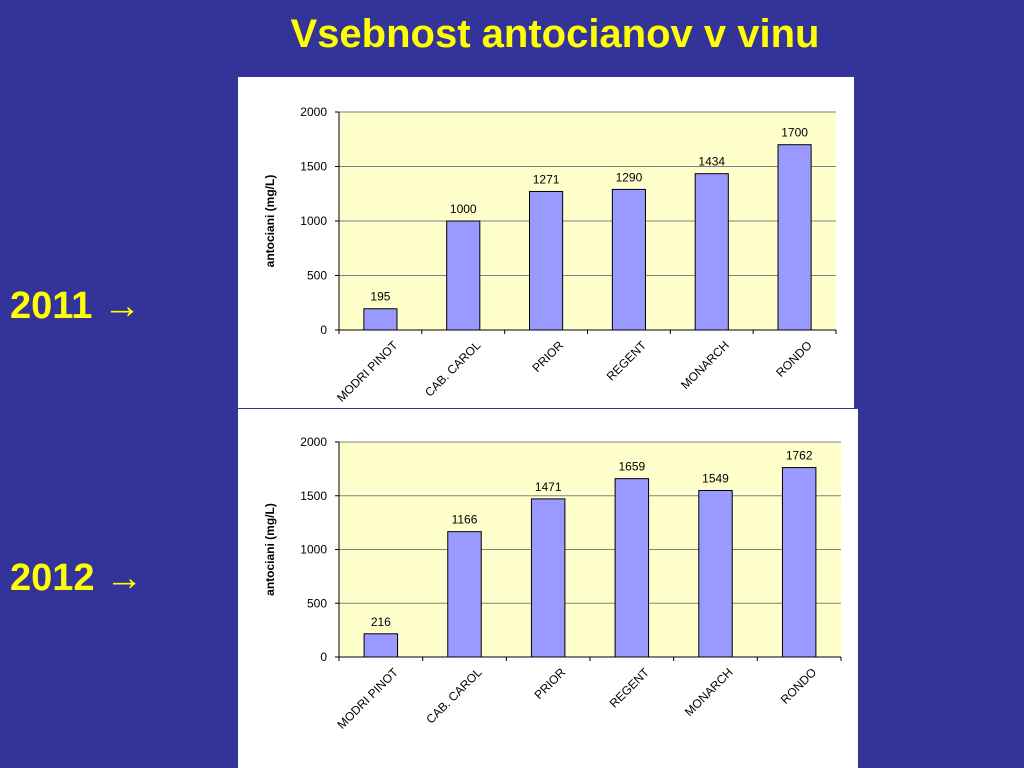  What do you see at coordinates (465, 520) in the screenshot?
I see `data-label: 1166` at bounding box center [465, 520].